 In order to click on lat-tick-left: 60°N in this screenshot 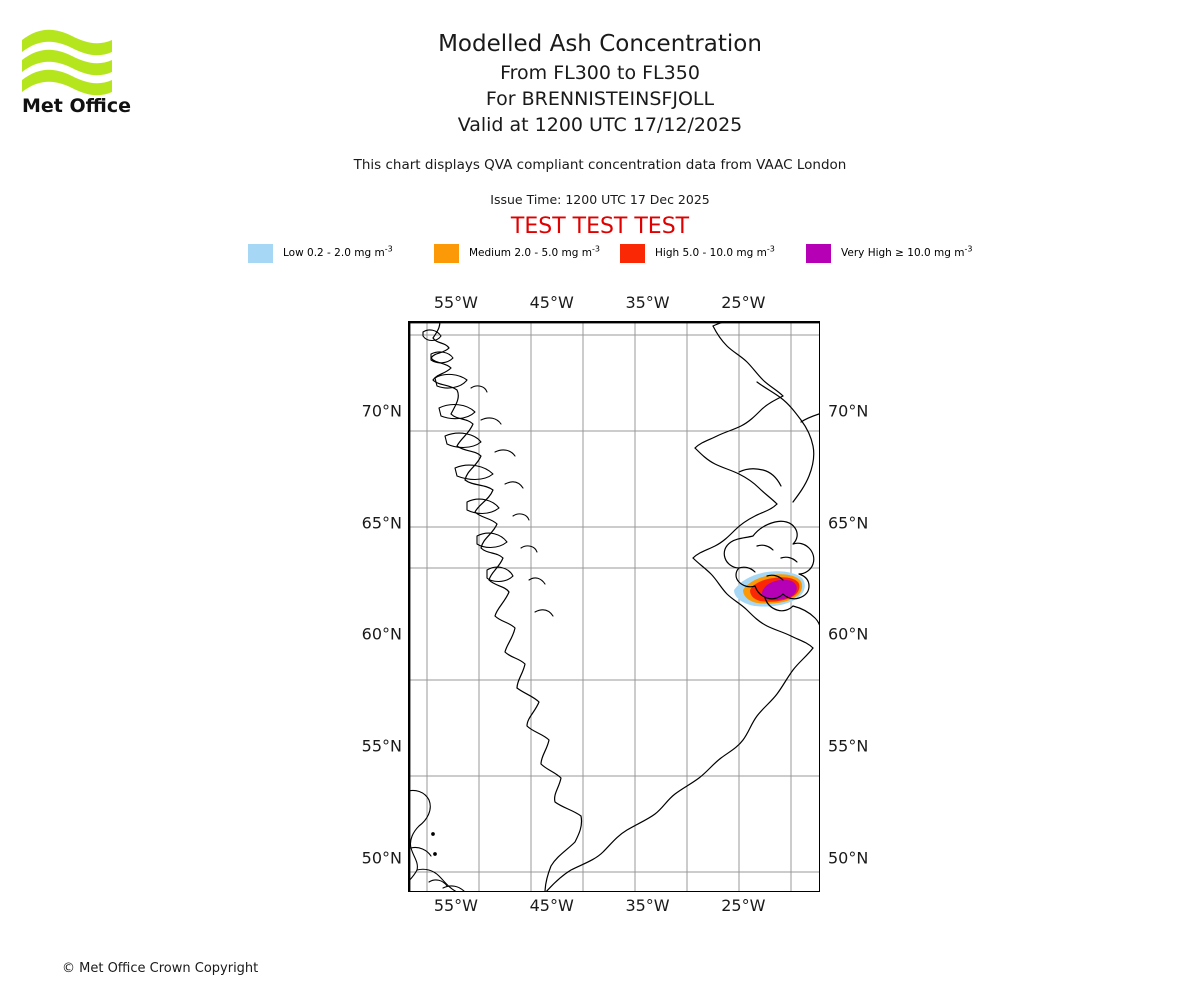, I will do `click(381, 634)`.